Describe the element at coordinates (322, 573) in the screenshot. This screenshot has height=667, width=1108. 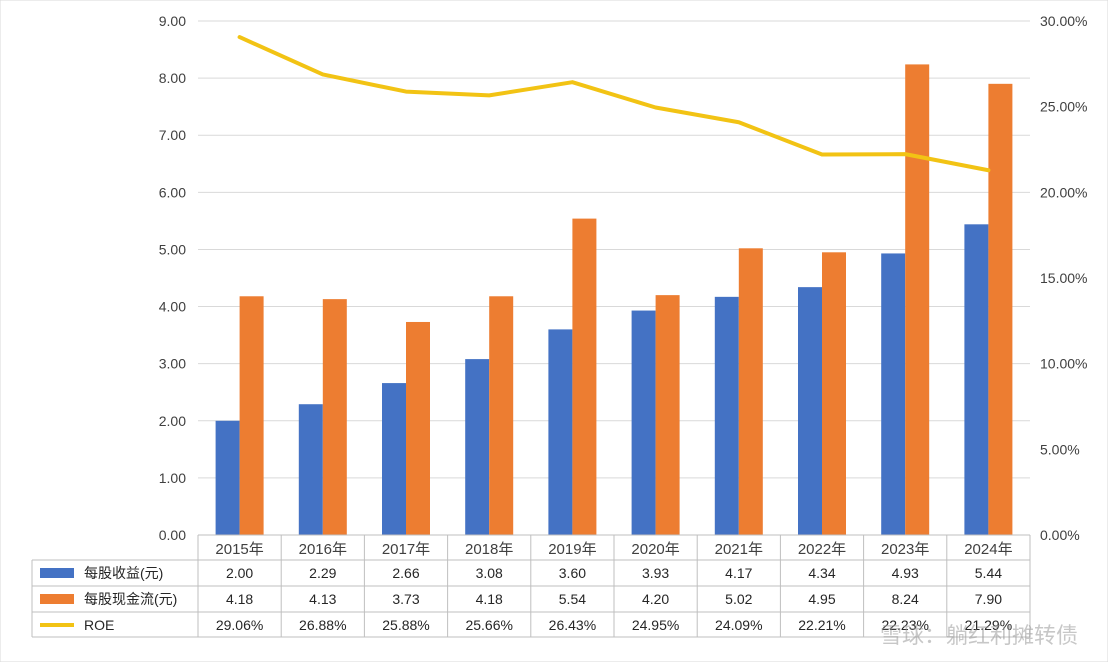
I see `data-label: 2.29` at that location.